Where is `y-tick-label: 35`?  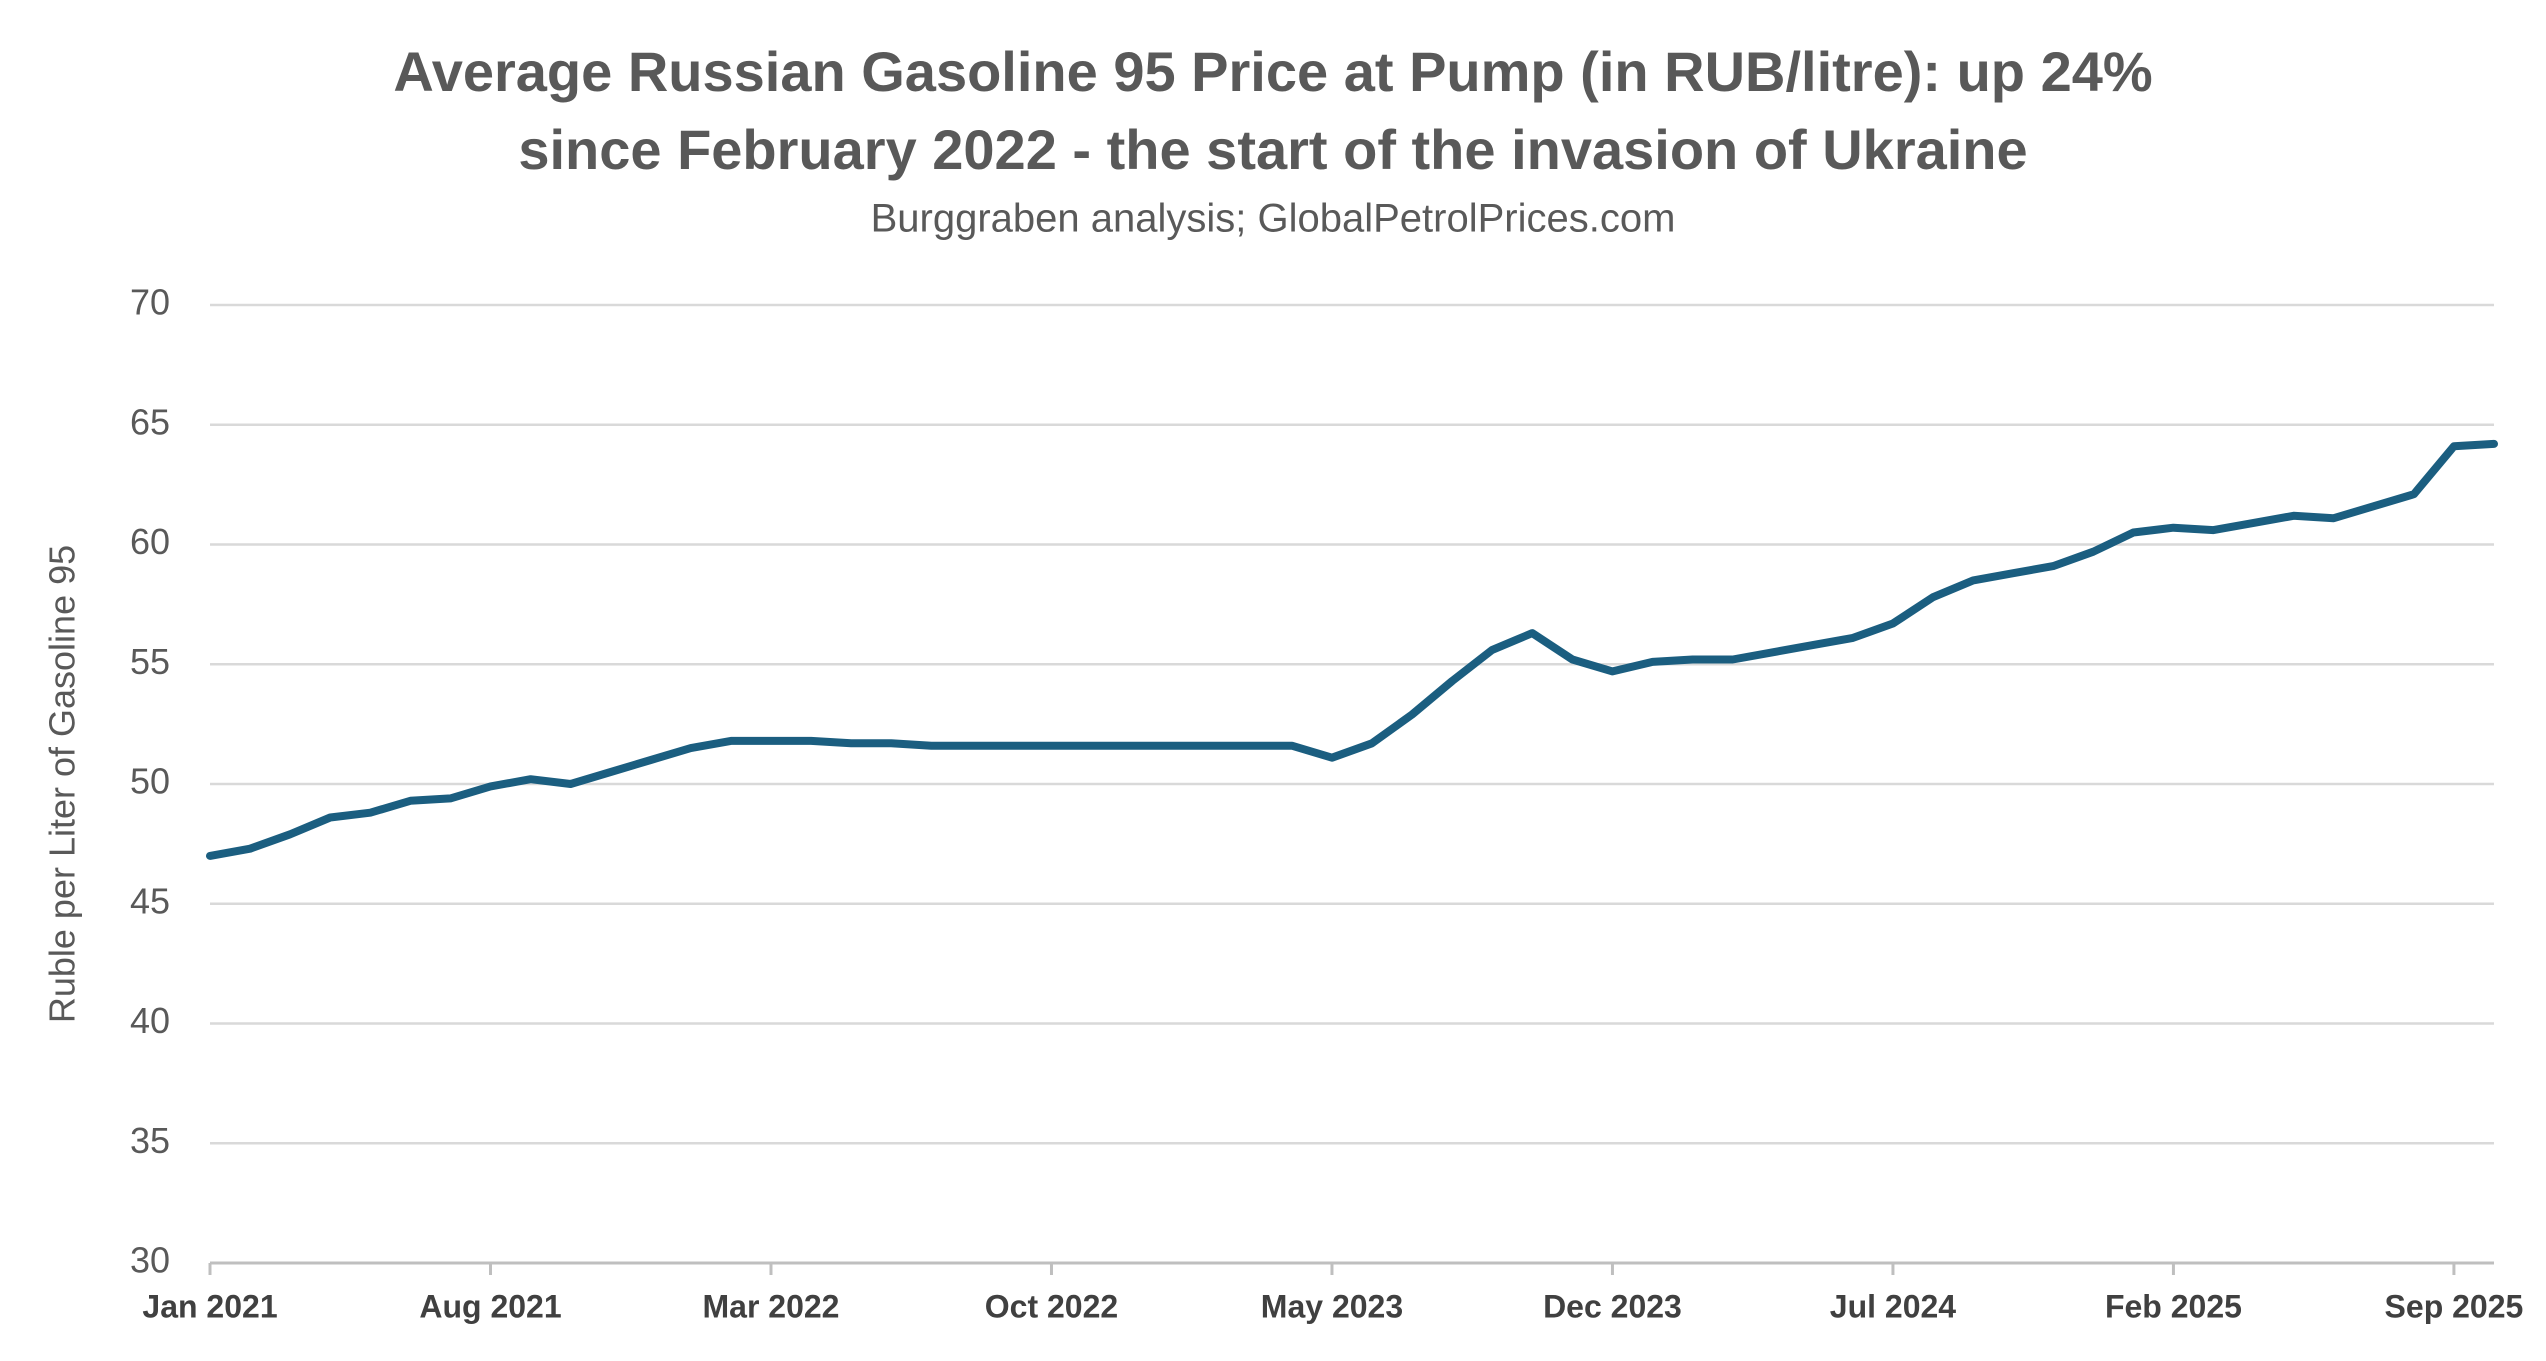
y-tick-label: 35 is located at coordinates (150, 1140).